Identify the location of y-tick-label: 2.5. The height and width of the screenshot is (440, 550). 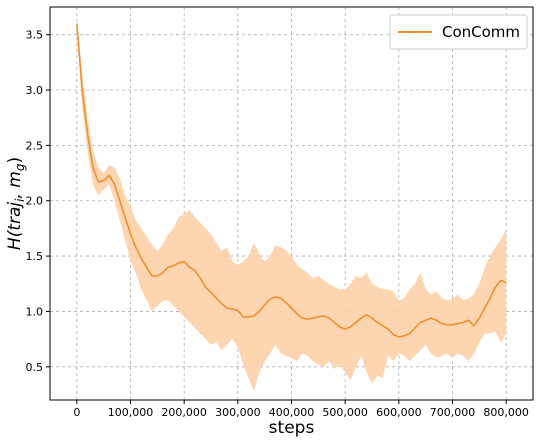
(35, 145).